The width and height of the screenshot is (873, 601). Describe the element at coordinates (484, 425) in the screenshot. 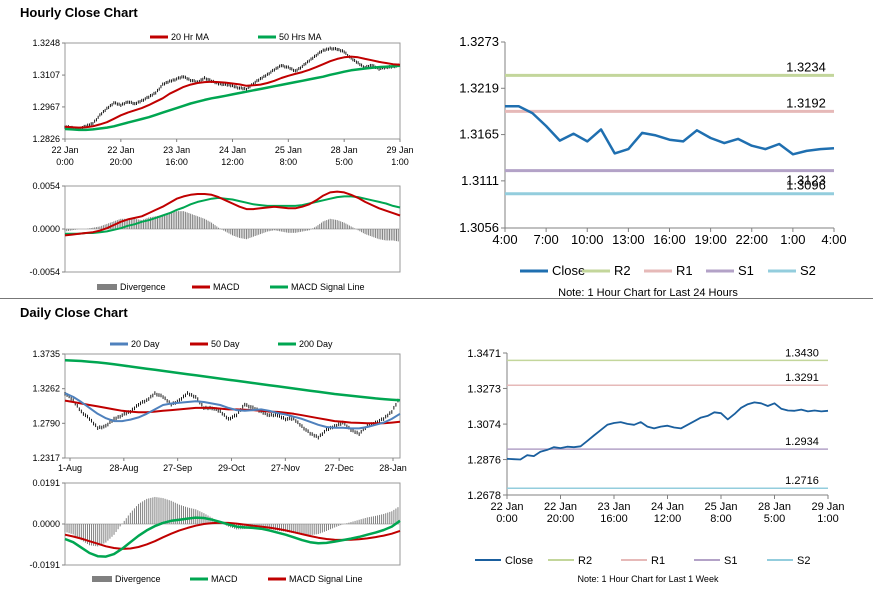

I see `daily_levels-ytick-label: 1.3074` at that location.